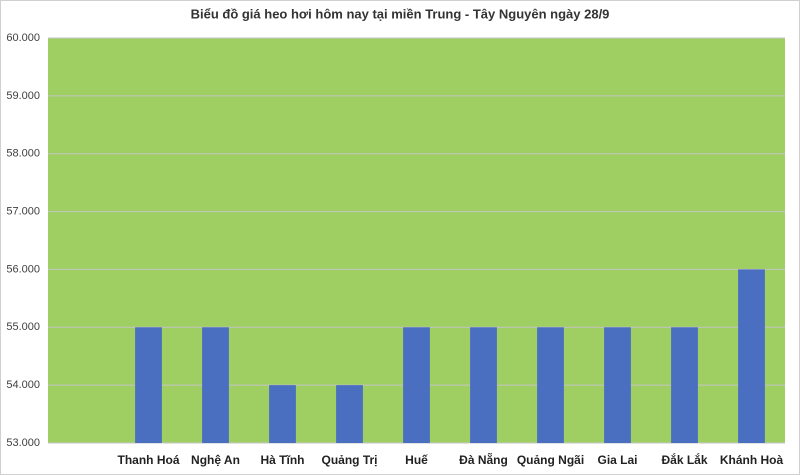  What do you see at coordinates (23, 211) in the screenshot?
I see `y-tick-label: 57.000` at bounding box center [23, 211].